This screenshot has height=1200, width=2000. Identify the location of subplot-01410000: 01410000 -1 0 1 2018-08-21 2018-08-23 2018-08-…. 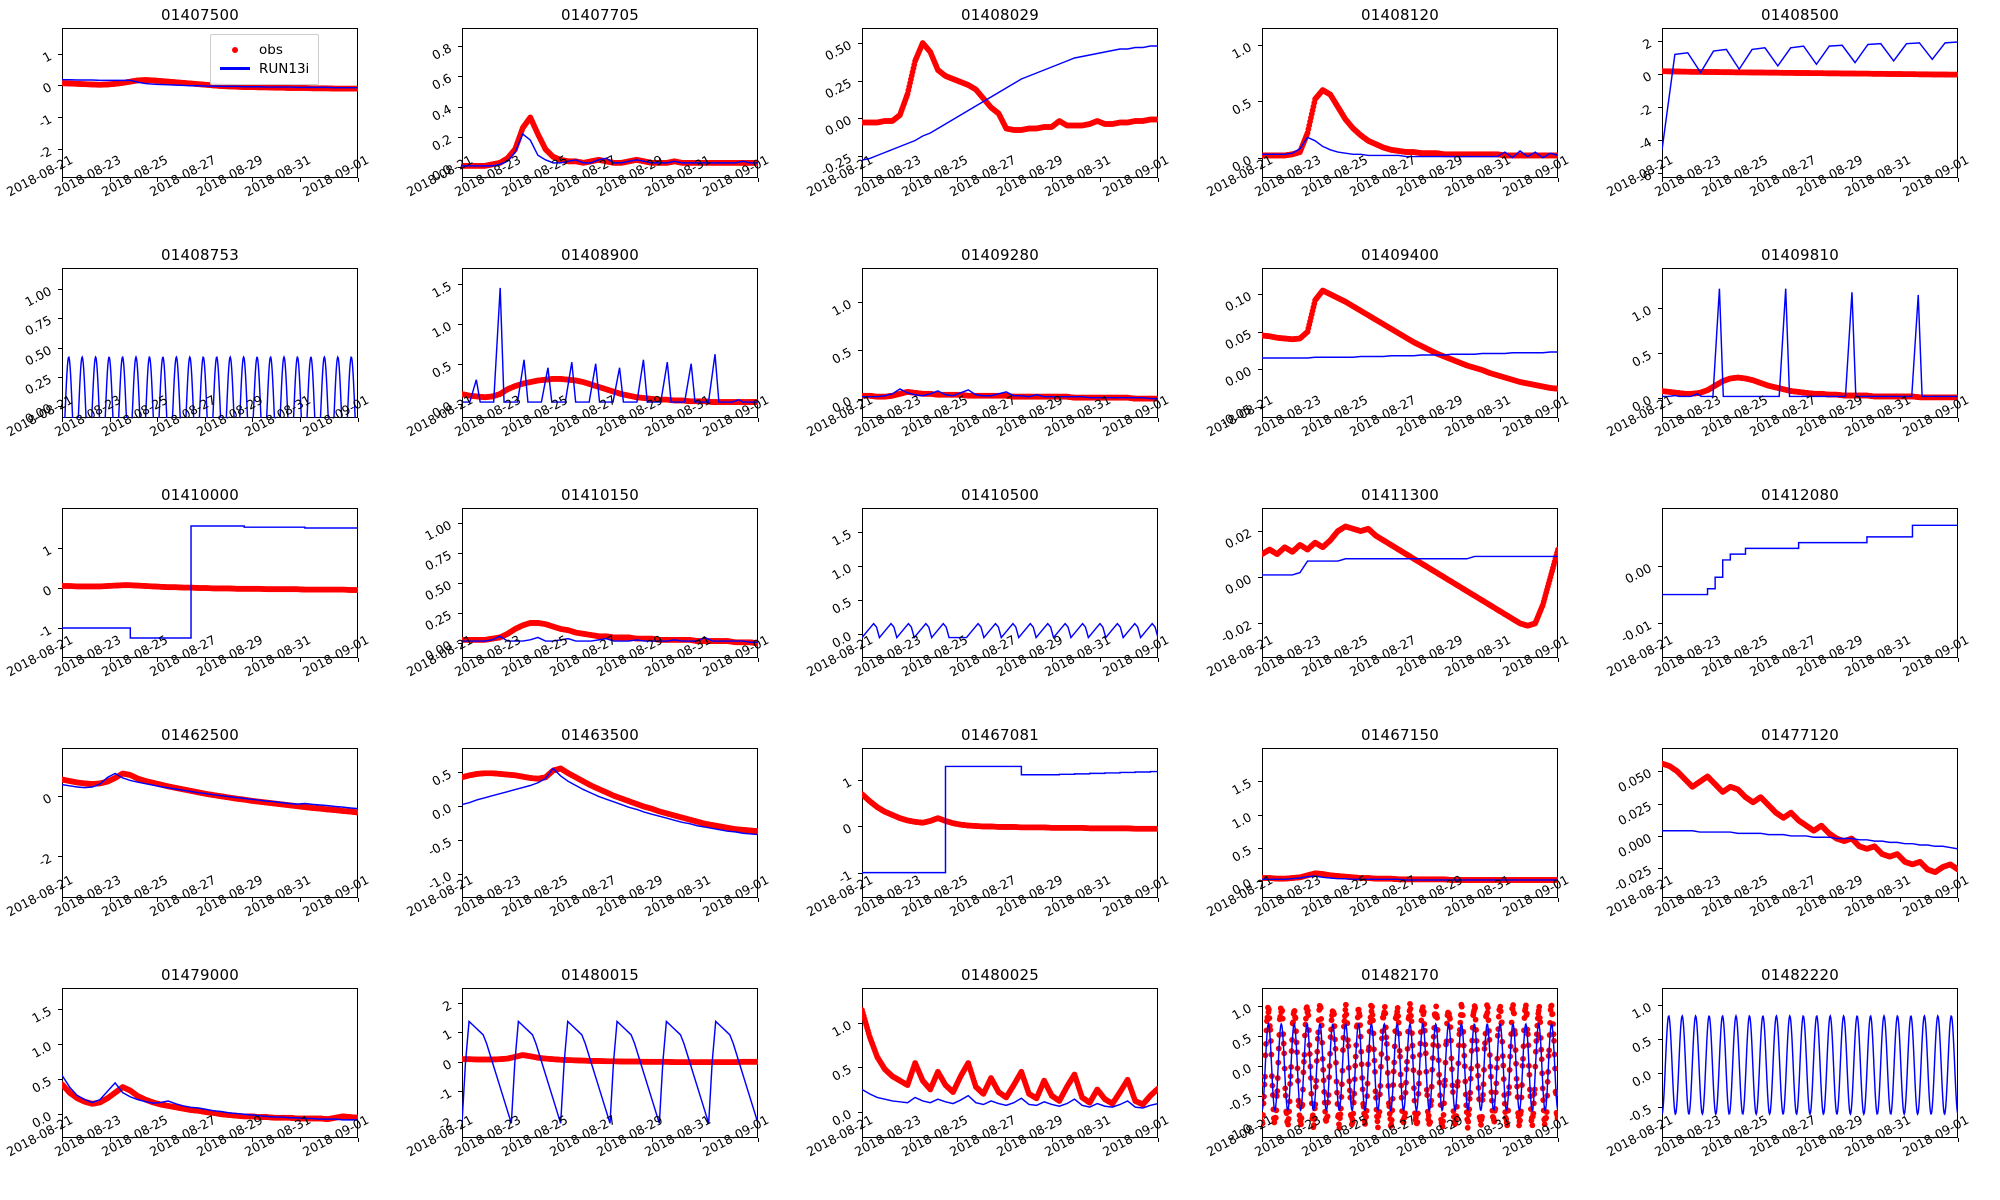
(200, 600).